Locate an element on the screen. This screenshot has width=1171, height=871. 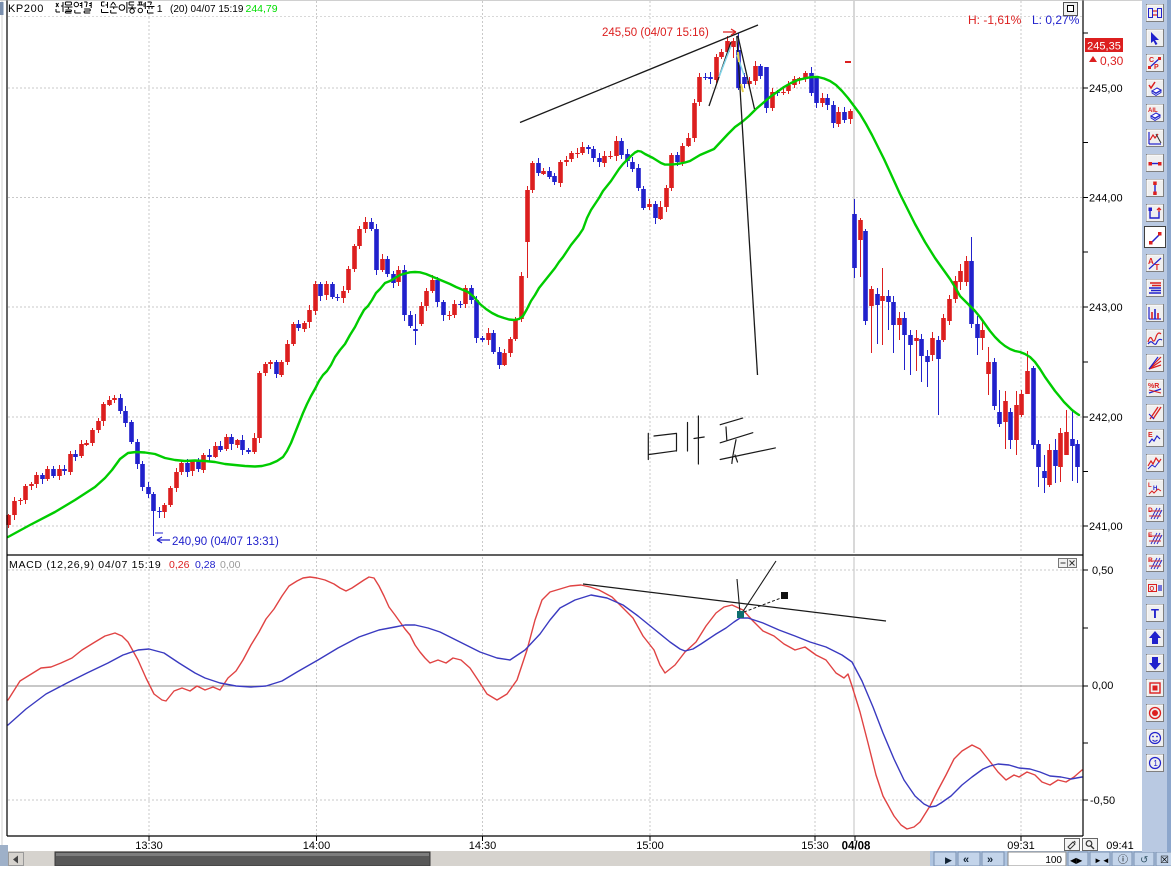
svg-text: 04/08 is located at coordinates (856, 847).